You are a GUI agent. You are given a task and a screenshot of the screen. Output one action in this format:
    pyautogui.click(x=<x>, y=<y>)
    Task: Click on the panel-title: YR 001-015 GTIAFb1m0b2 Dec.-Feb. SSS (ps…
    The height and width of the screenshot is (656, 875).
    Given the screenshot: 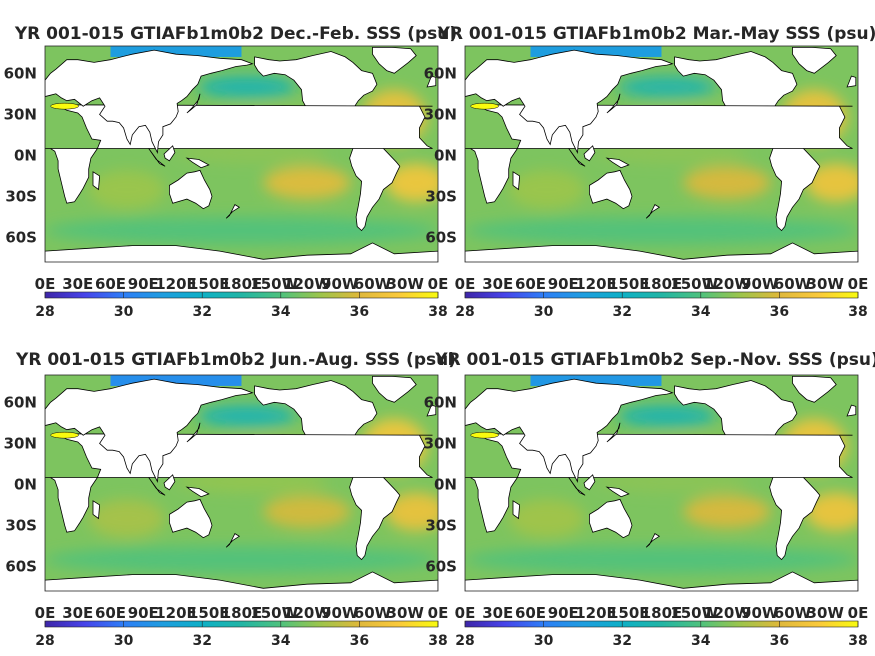 What is the action you would take?
    pyautogui.click(x=235, y=34)
    